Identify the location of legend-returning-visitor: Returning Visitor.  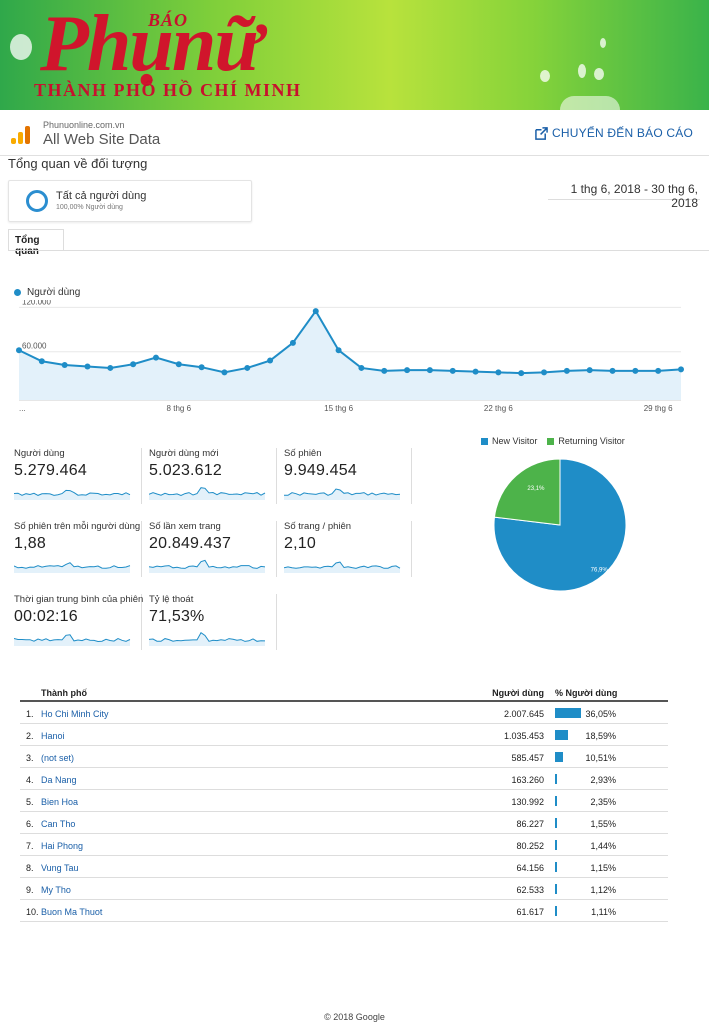
(586, 441).